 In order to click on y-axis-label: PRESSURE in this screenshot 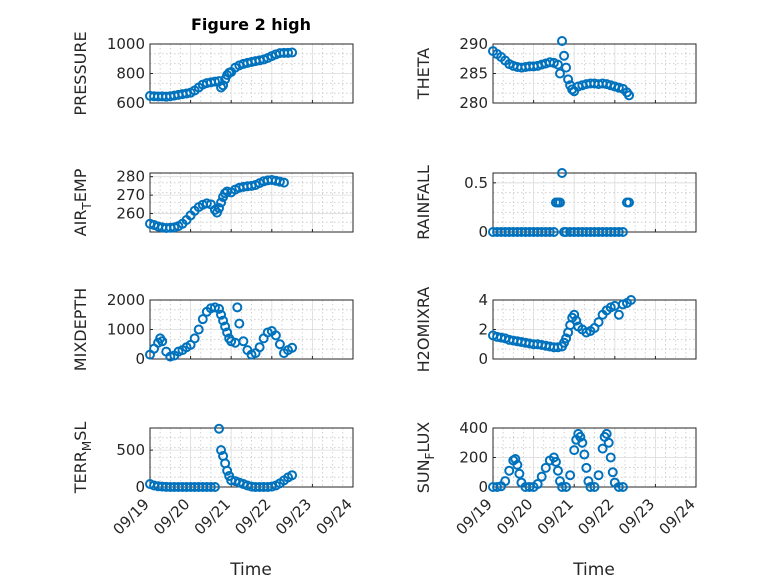, I will do `click(80, 73)`.